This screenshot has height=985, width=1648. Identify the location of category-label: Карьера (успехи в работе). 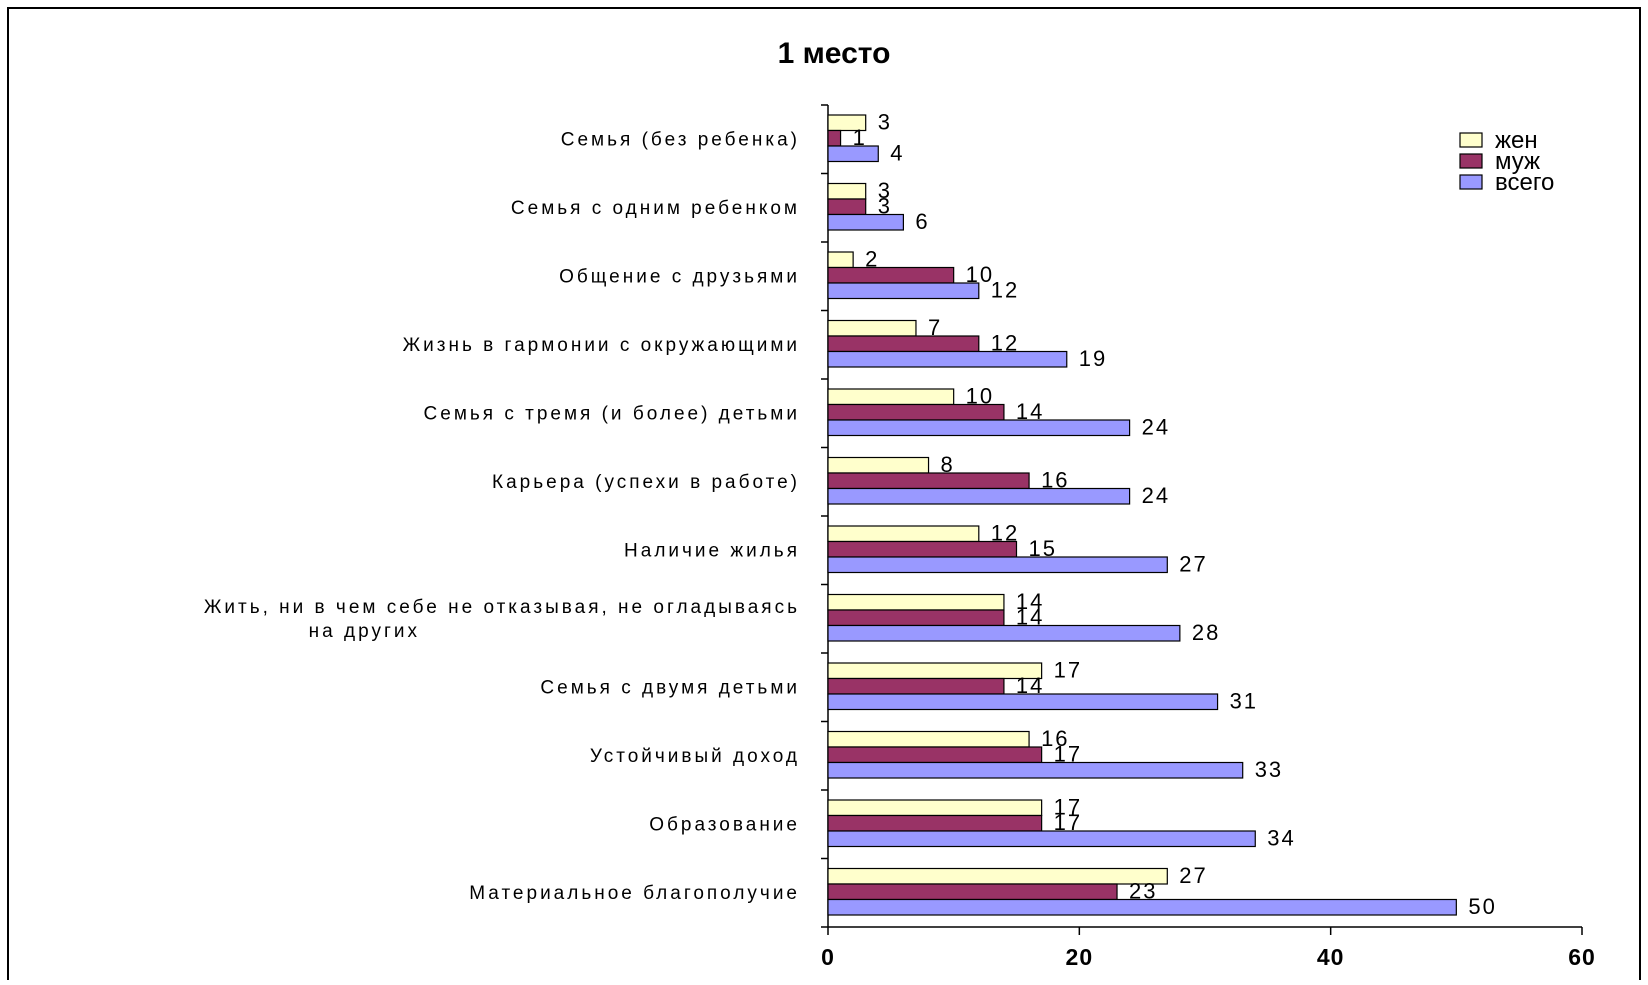
(646, 482).